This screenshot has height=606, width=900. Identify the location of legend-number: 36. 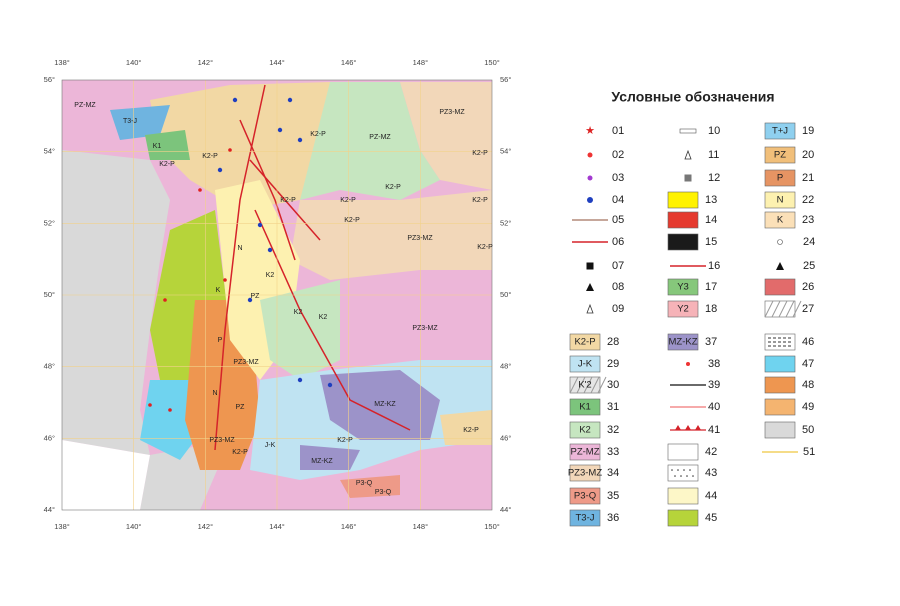
(613, 518).